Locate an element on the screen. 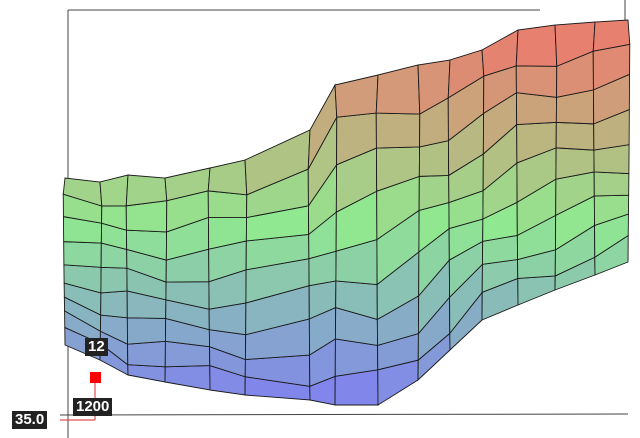 The height and width of the screenshot is (438, 640). cursor-y-label: 35.0 is located at coordinates (30, 420).